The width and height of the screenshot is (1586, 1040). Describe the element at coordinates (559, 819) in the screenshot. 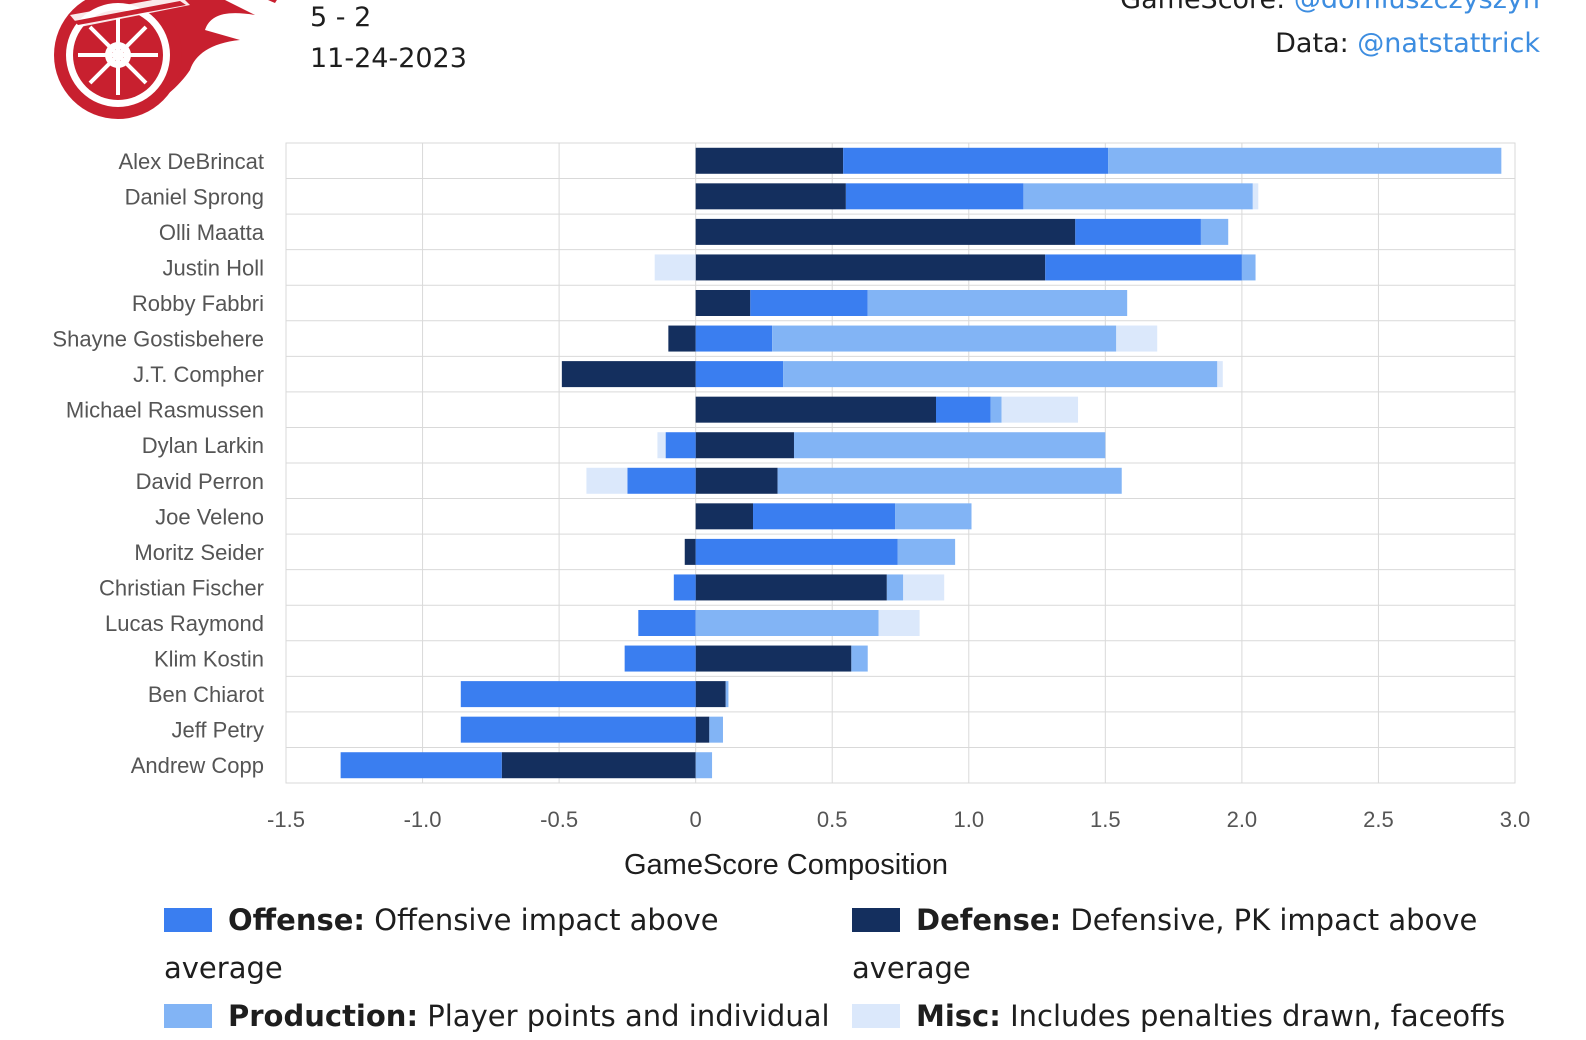

I see `x-tick-label: -0.5` at that location.